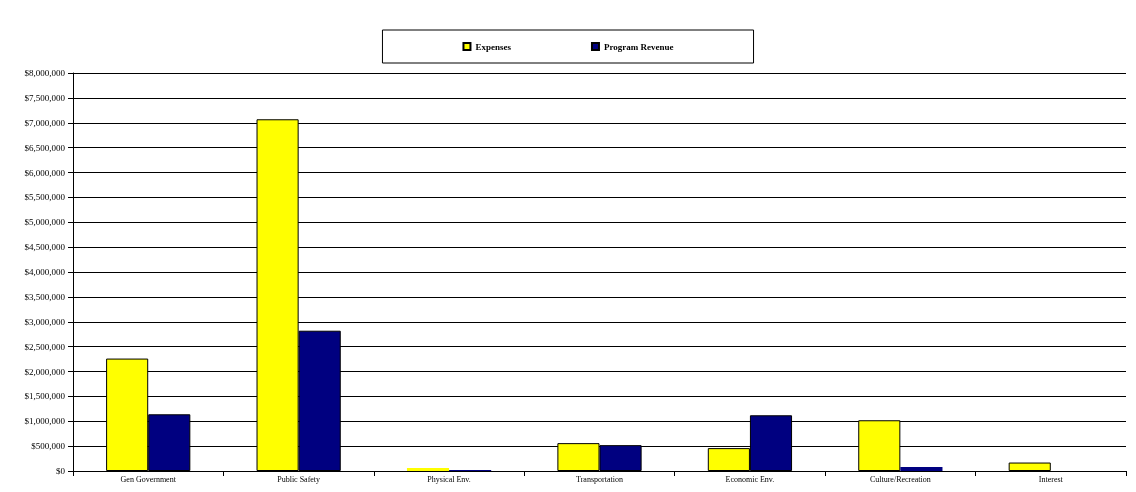  Describe the element at coordinates (45, 346) in the screenshot. I see `y-tick-label: $2,500,000` at that location.